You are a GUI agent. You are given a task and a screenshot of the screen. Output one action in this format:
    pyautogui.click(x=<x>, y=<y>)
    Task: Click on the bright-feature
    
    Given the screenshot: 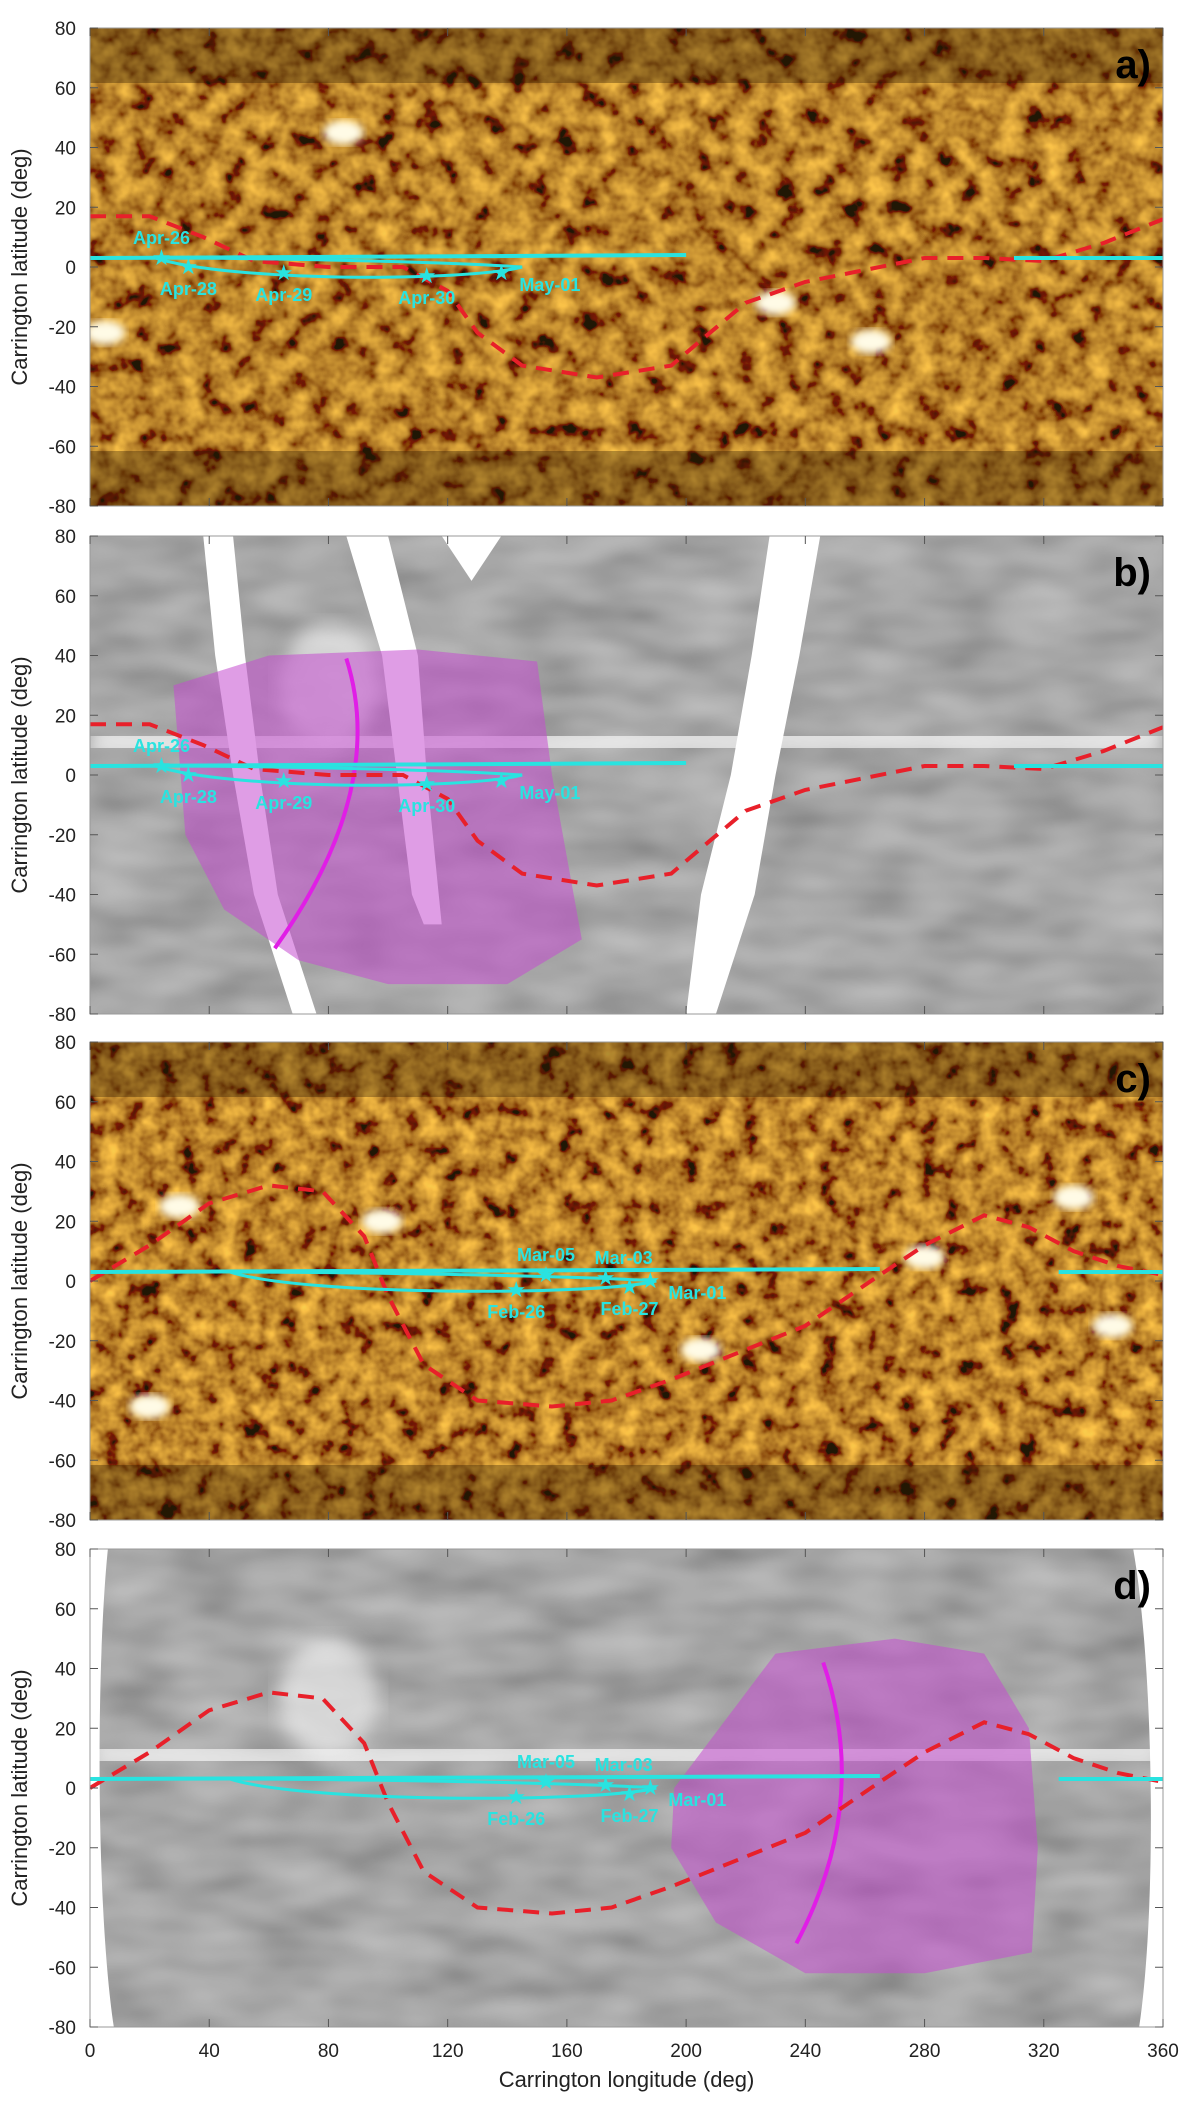 What is the action you would take?
    pyautogui.click(x=328, y=1698)
    